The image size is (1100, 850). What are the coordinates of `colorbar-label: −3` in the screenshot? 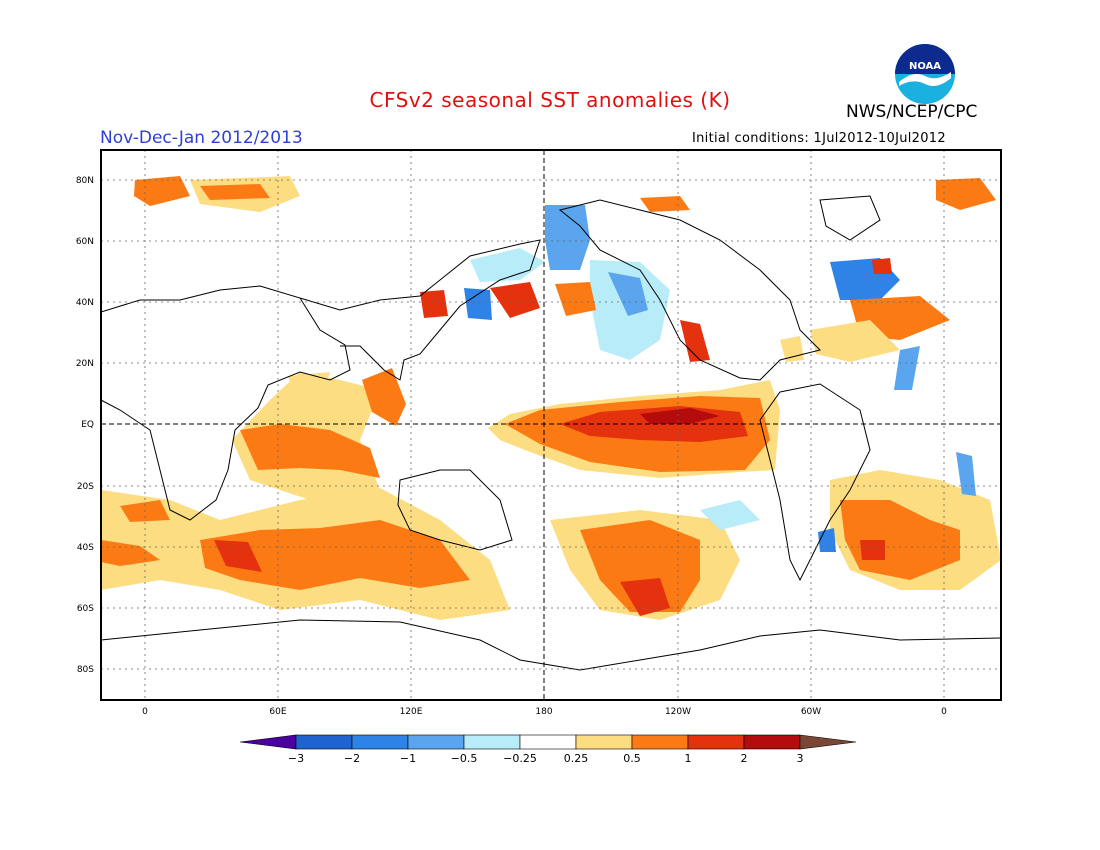 It's located at (296, 758).